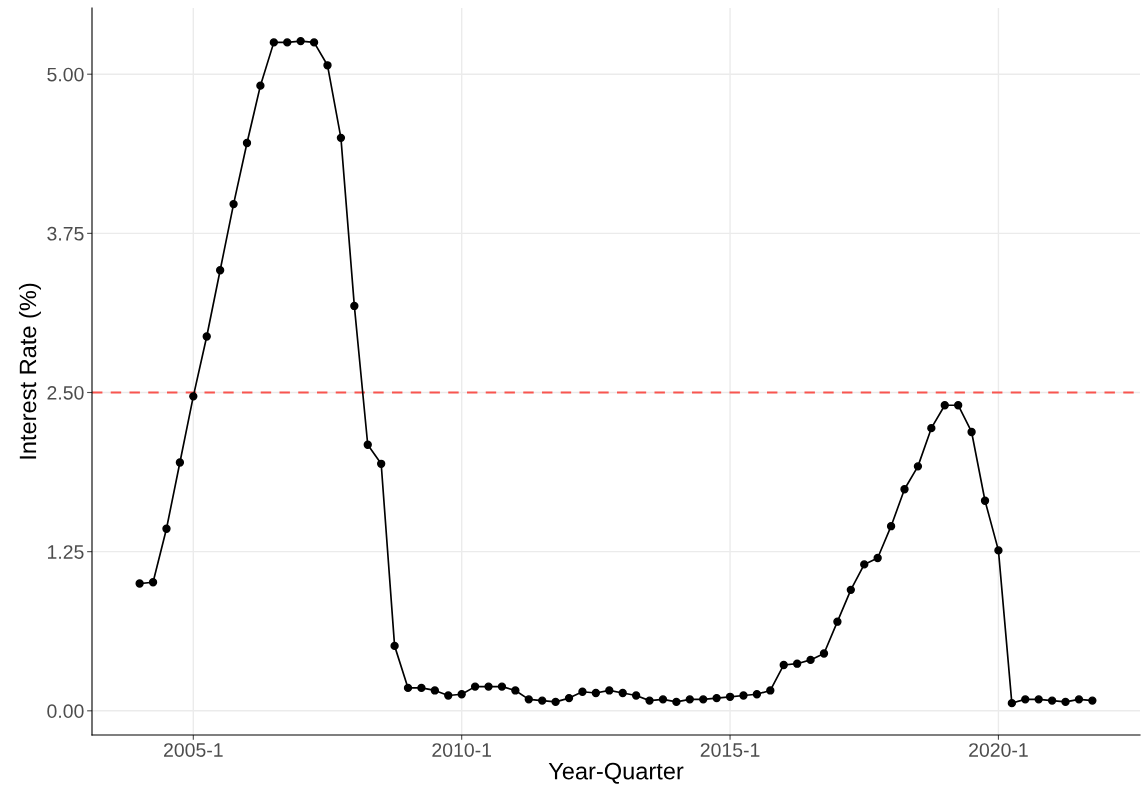 The width and height of the screenshot is (1145, 788). I want to click on x-tick-label: 2010-1, so click(462, 750).